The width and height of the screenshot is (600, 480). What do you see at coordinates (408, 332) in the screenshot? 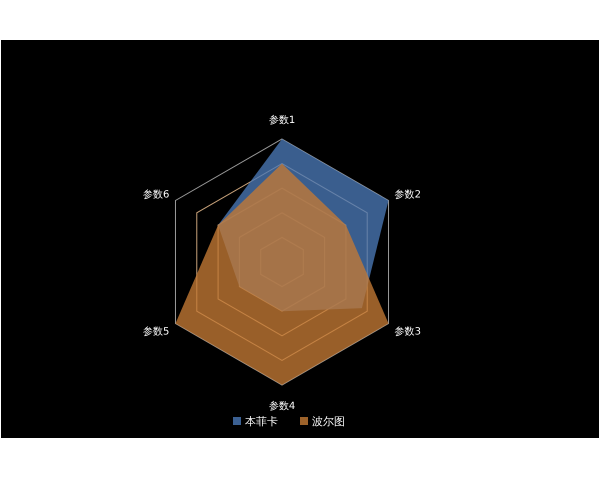
I see `spoke-label: 参数3` at bounding box center [408, 332].